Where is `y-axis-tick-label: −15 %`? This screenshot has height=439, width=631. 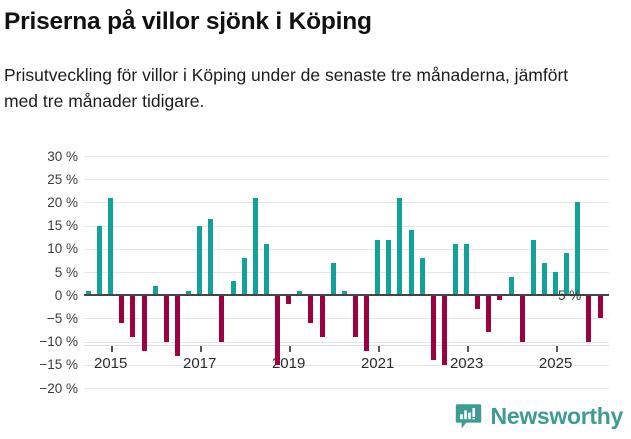
y-axis-tick-label: −15 % is located at coordinates (58, 365).